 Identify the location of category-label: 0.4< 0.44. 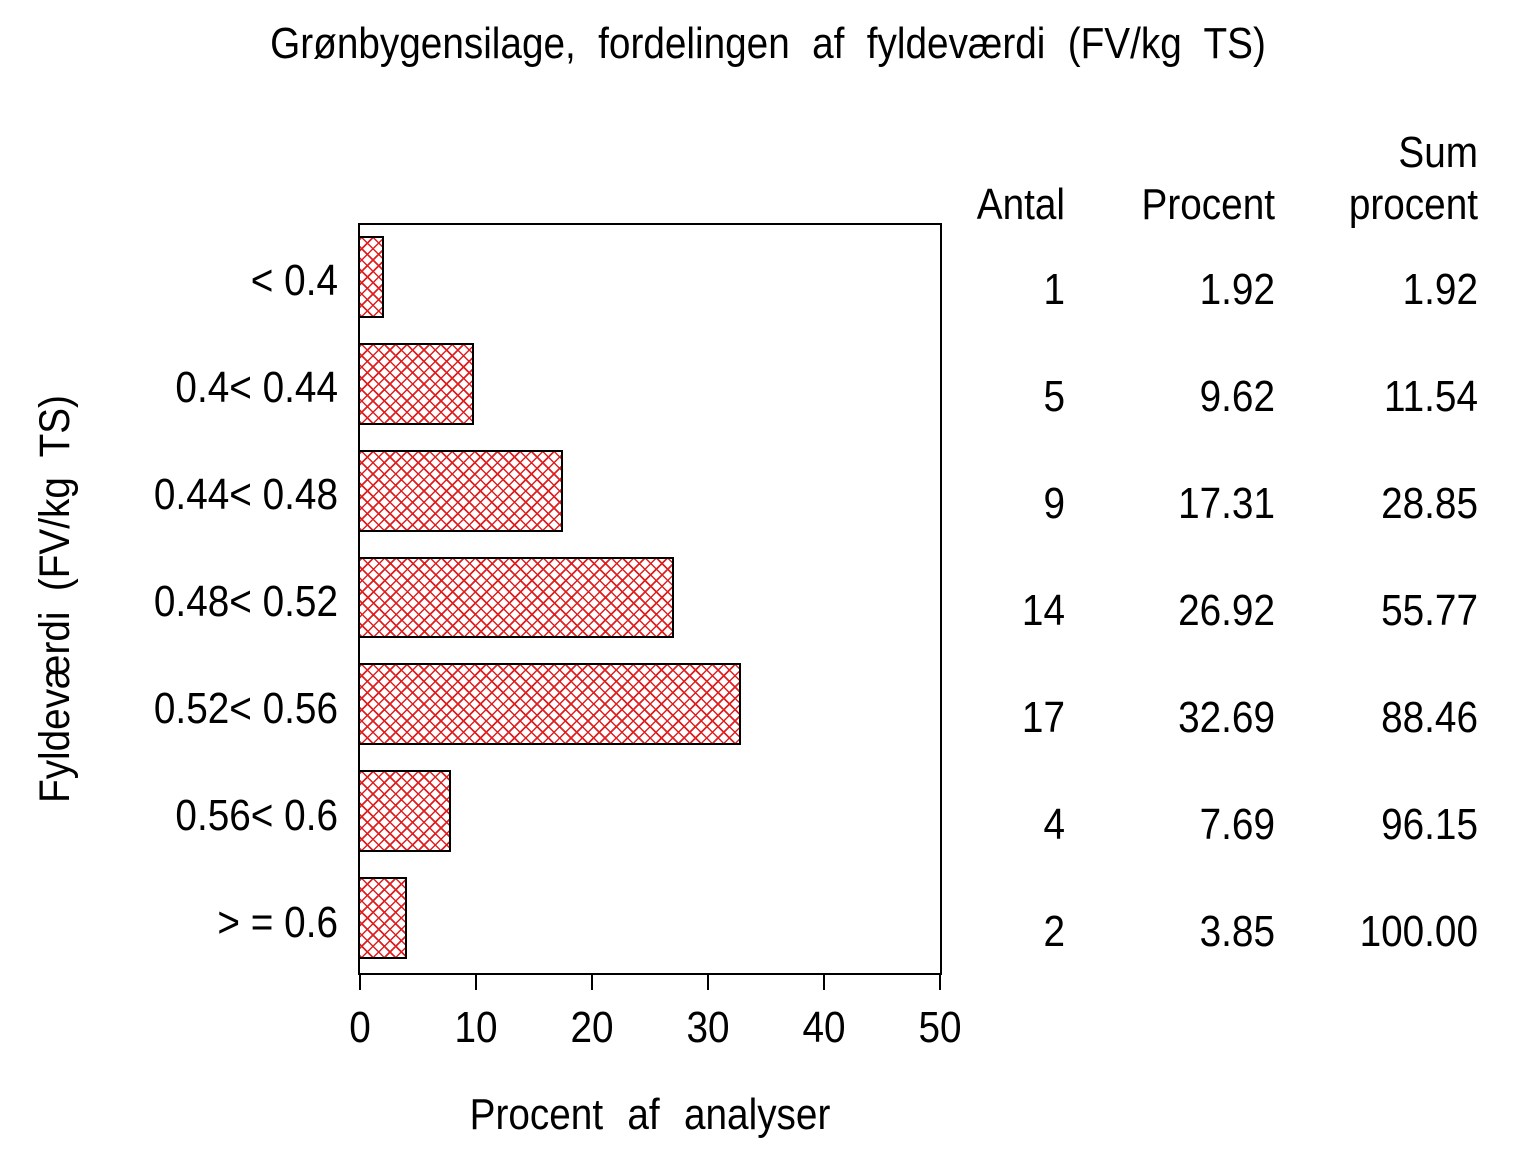
(256, 388).